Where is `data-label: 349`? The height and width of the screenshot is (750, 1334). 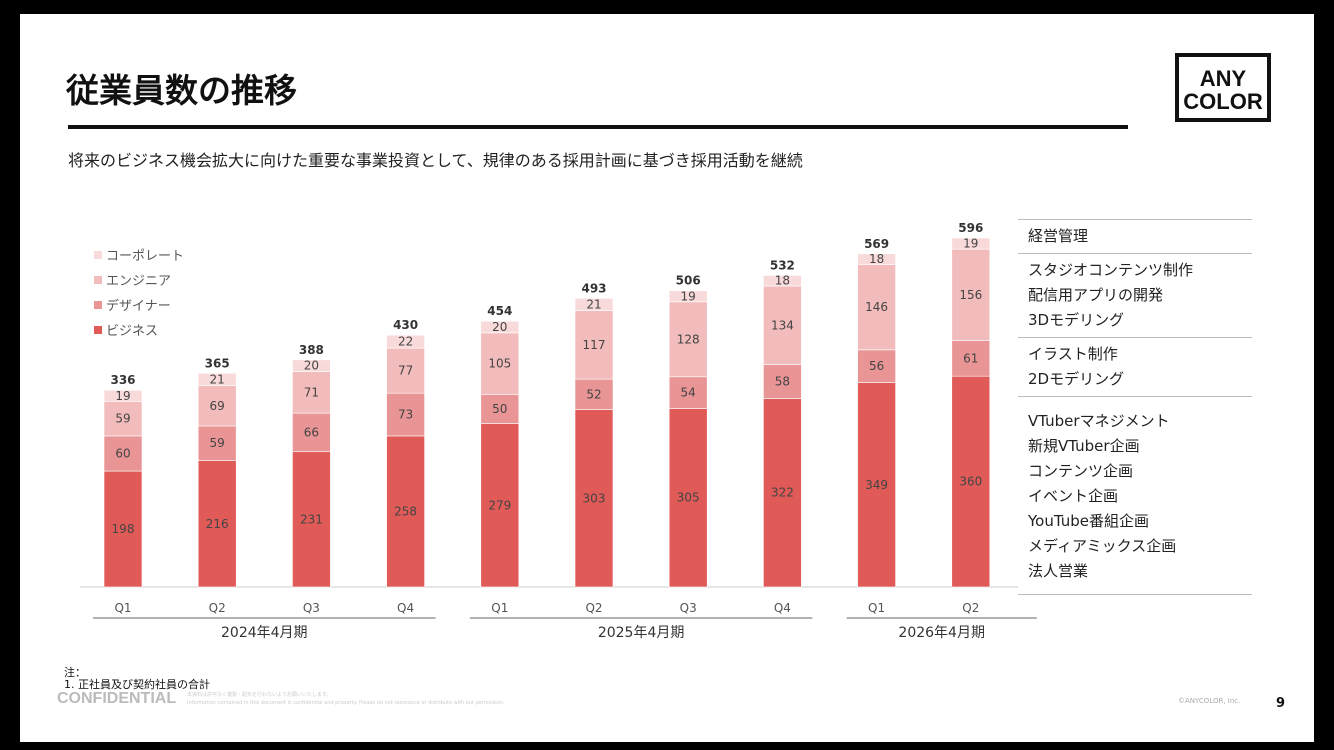
data-label: 349 is located at coordinates (876, 485).